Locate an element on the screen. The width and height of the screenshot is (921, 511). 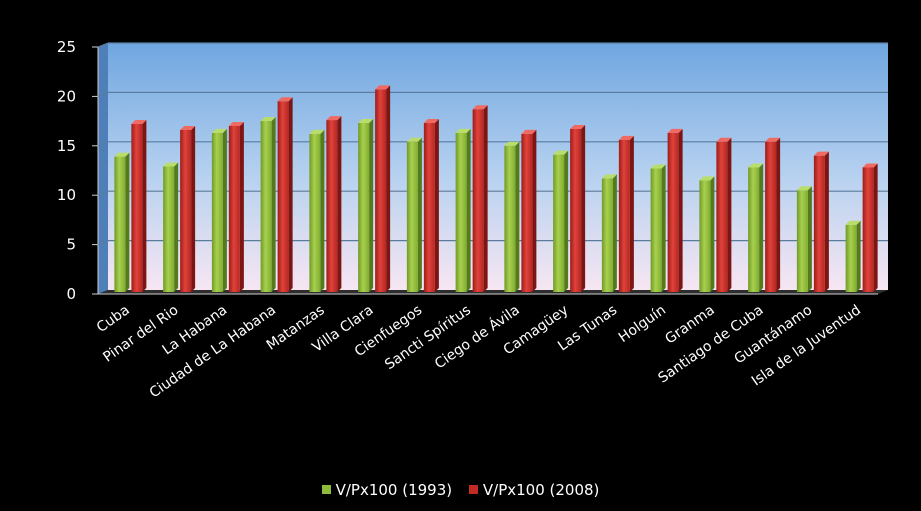
legend-label-2008: V/Px100 (2008) is located at coordinates (541, 490).